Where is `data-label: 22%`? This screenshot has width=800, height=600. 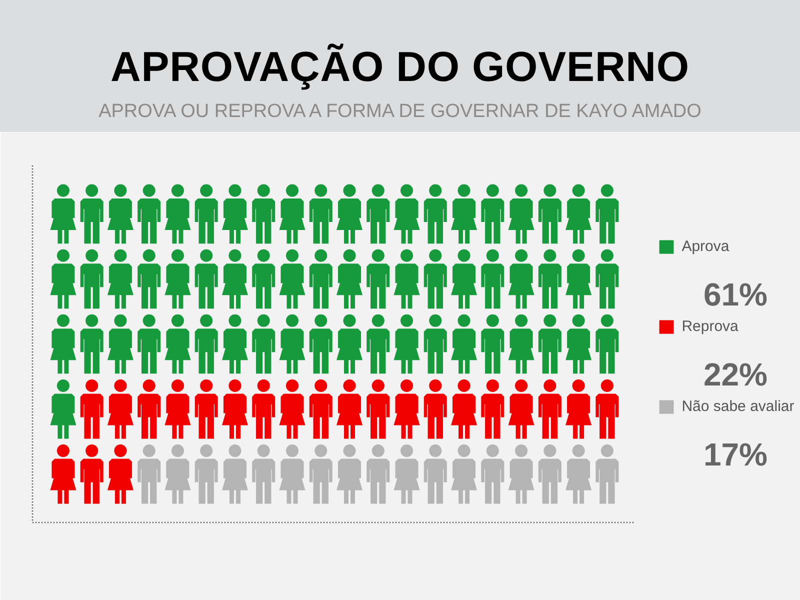 data-label: 22% is located at coordinates (735, 374).